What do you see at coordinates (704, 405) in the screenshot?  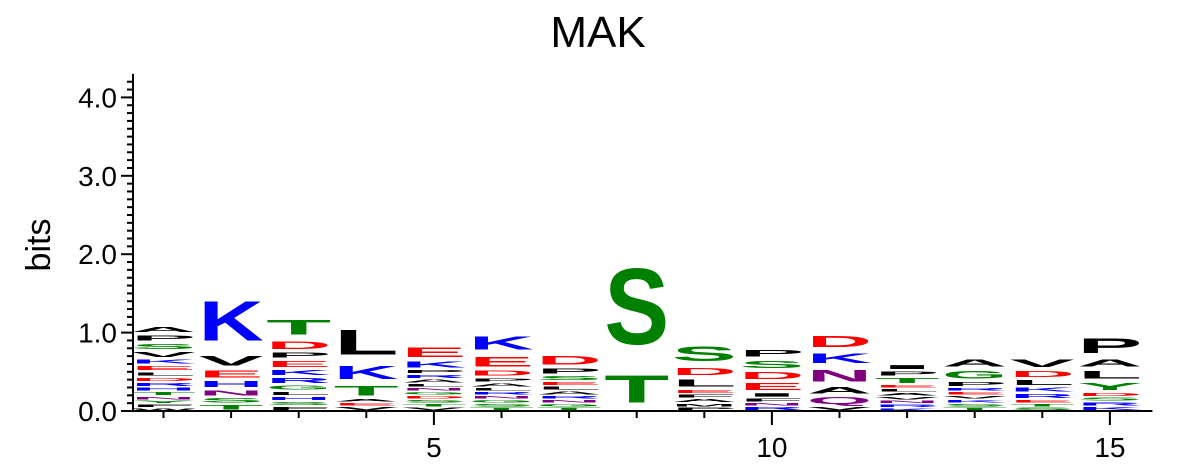 I see `logo-letter-m: M` at bounding box center [704, 405].